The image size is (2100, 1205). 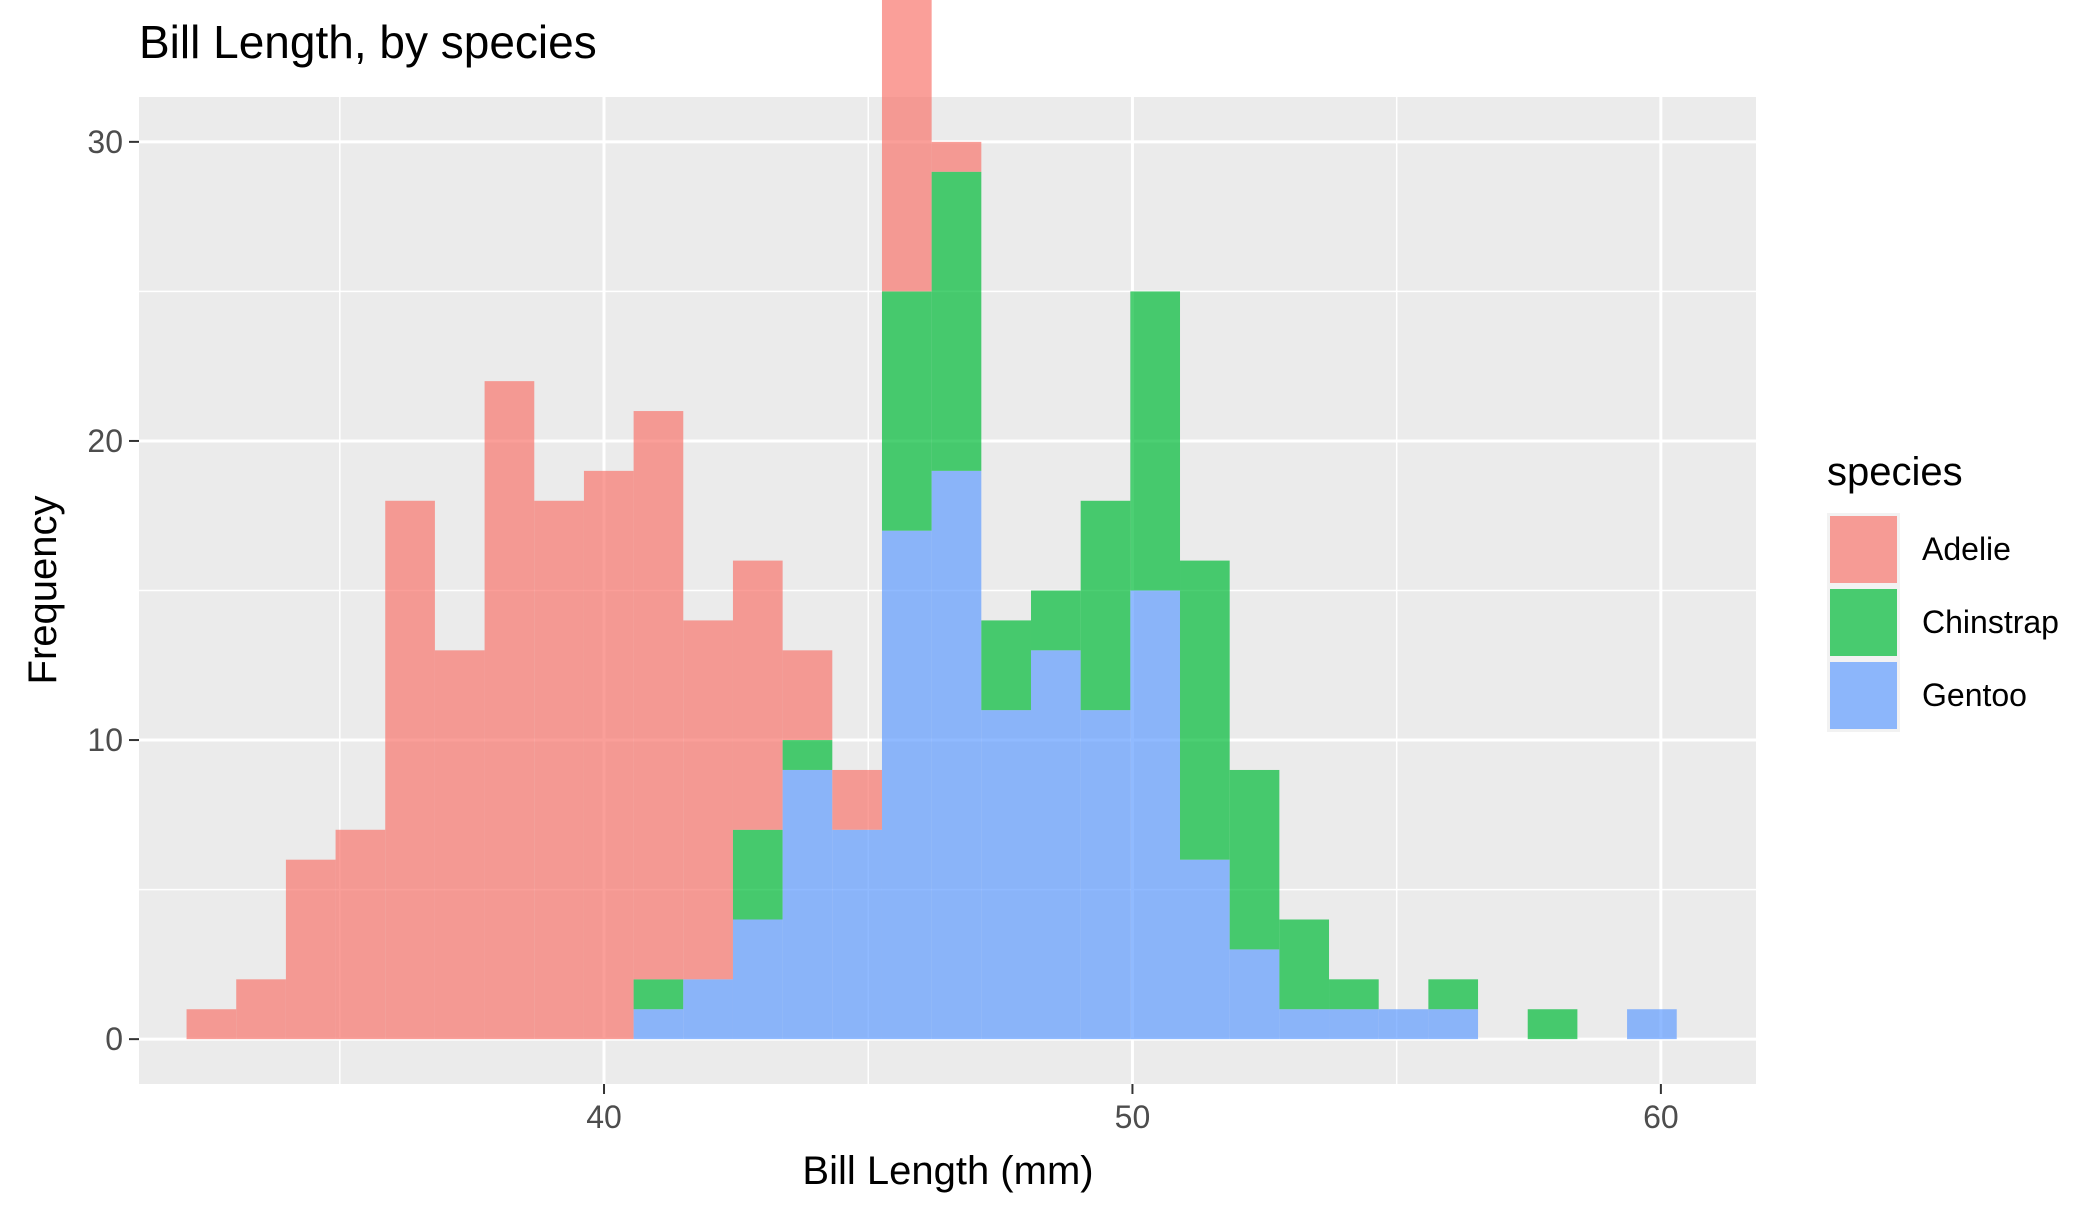 I want to click on x-tick-label: 40, so click(x=604, y=1117).